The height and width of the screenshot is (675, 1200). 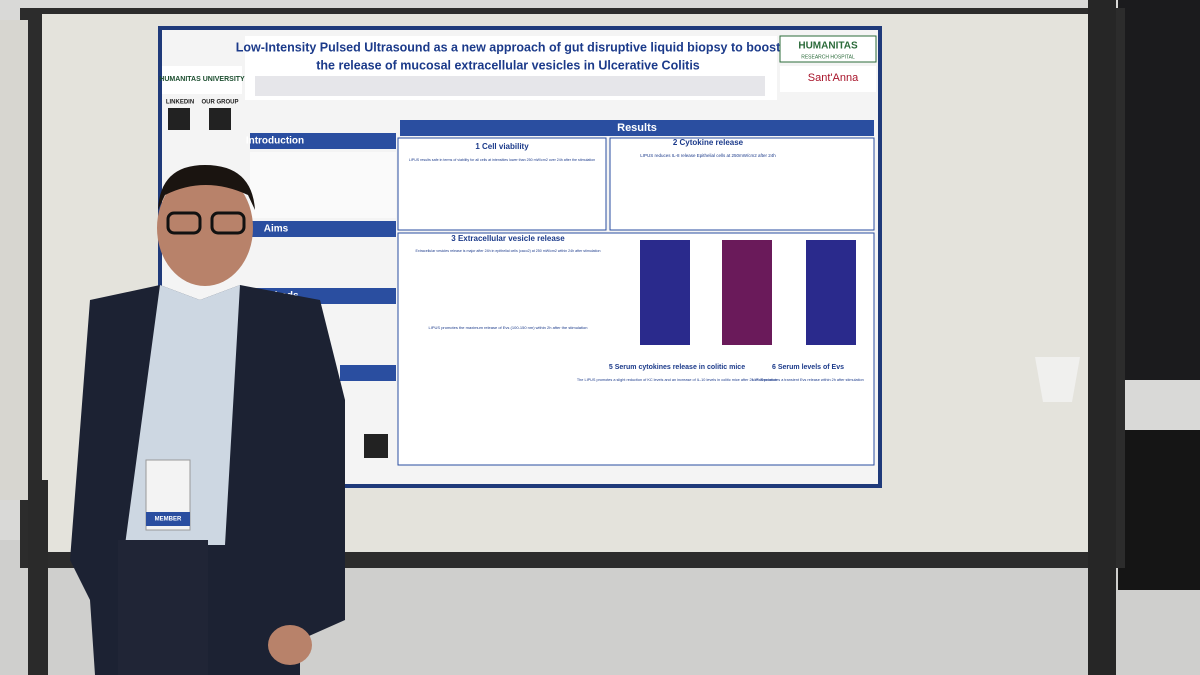 I want to click on logo-right: HUMANITAS, so click(x=828, y=46).